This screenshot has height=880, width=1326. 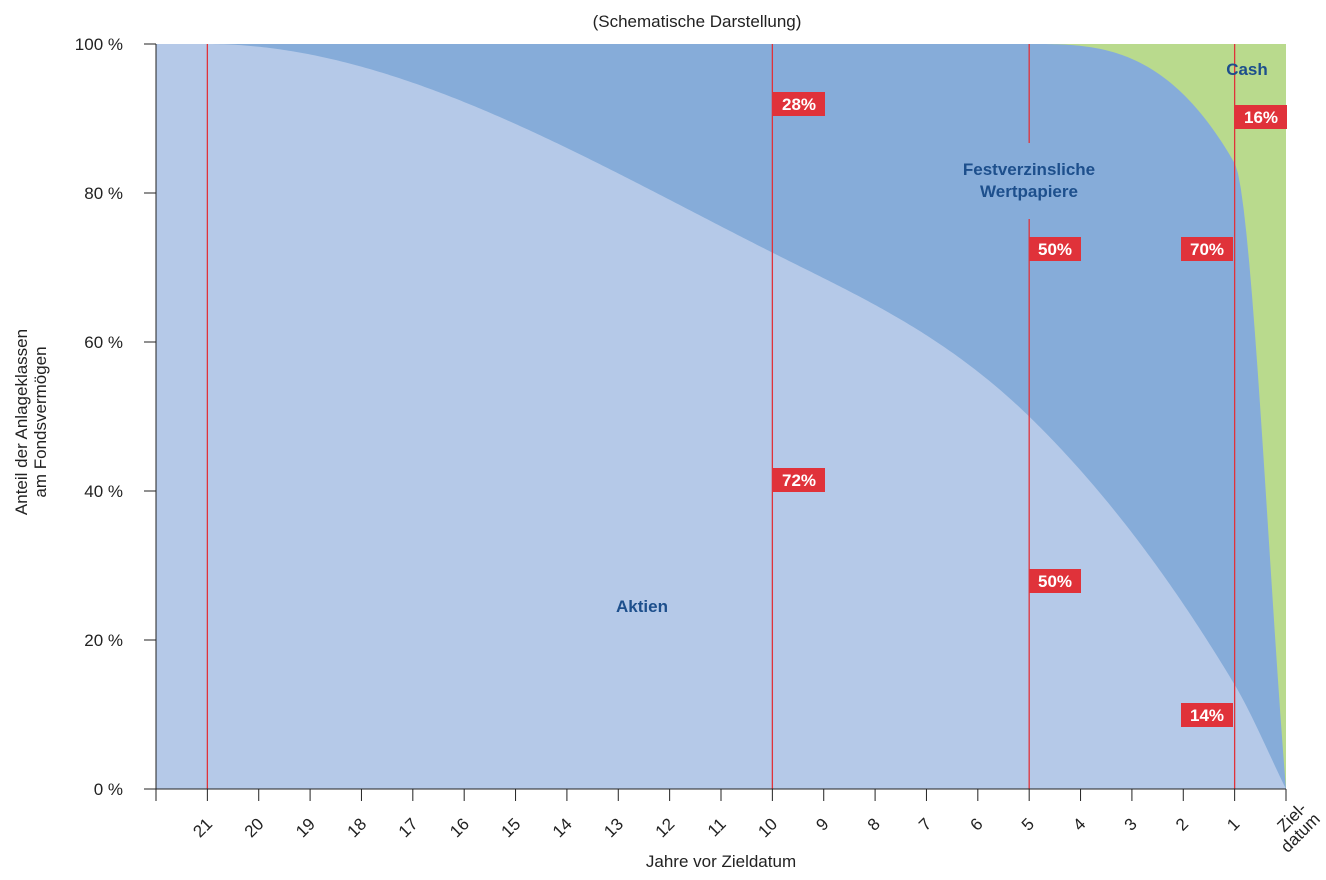 What do you see at coordinates (613, 827) in the screenshot?
I see `x-tick-label: 13` at bounding box center [613, 827].